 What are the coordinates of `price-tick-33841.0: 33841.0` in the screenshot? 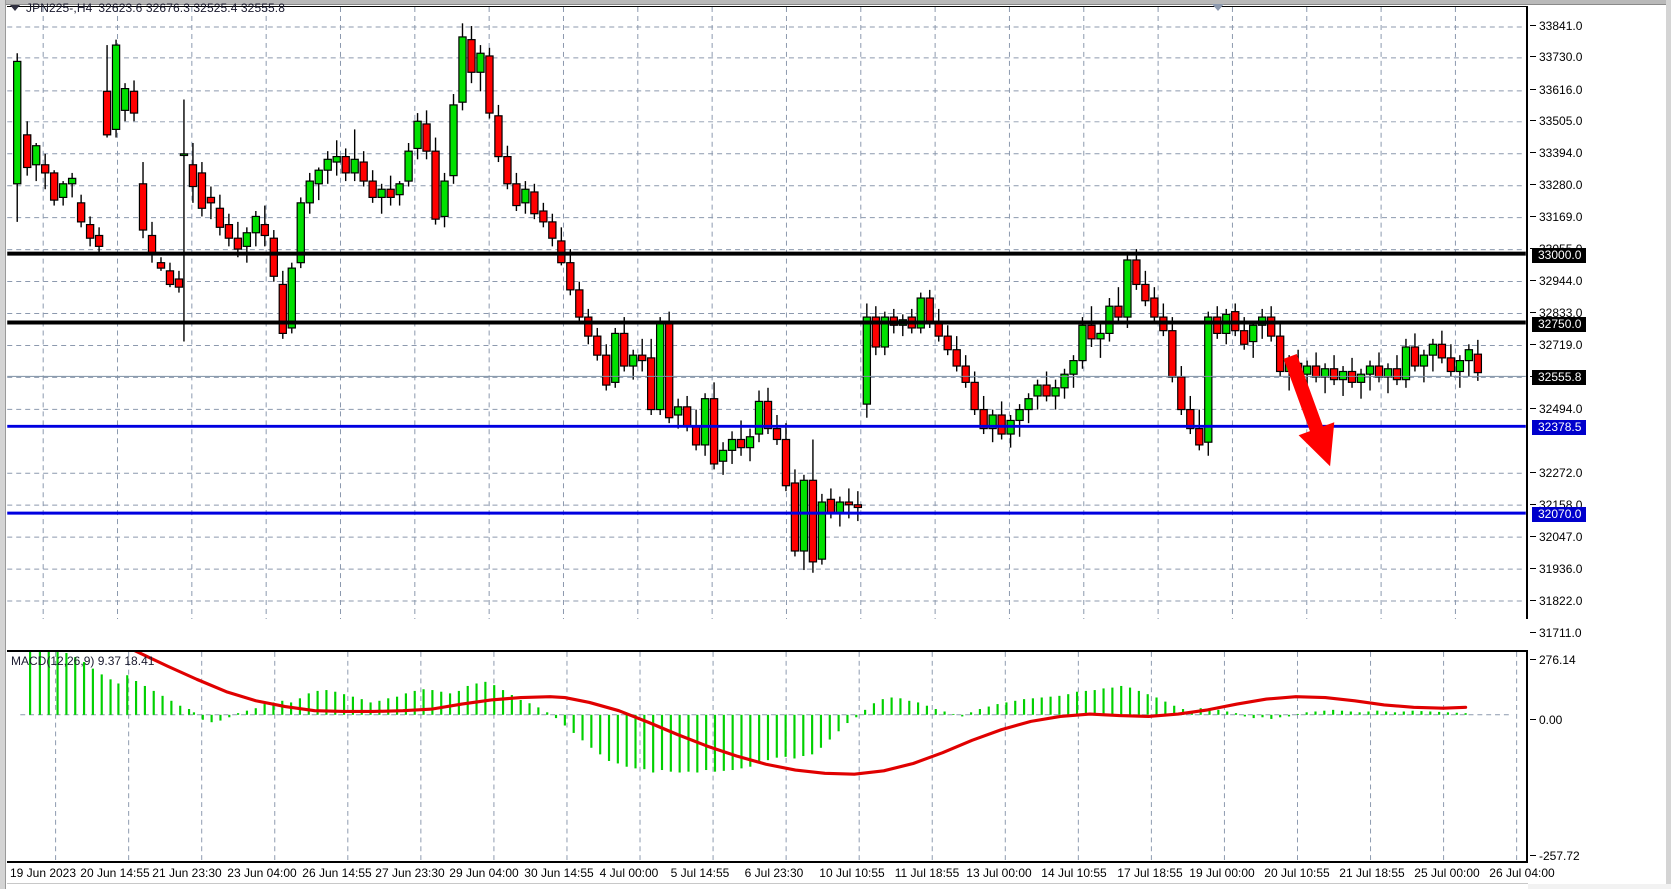 It's located at (1556, 26).